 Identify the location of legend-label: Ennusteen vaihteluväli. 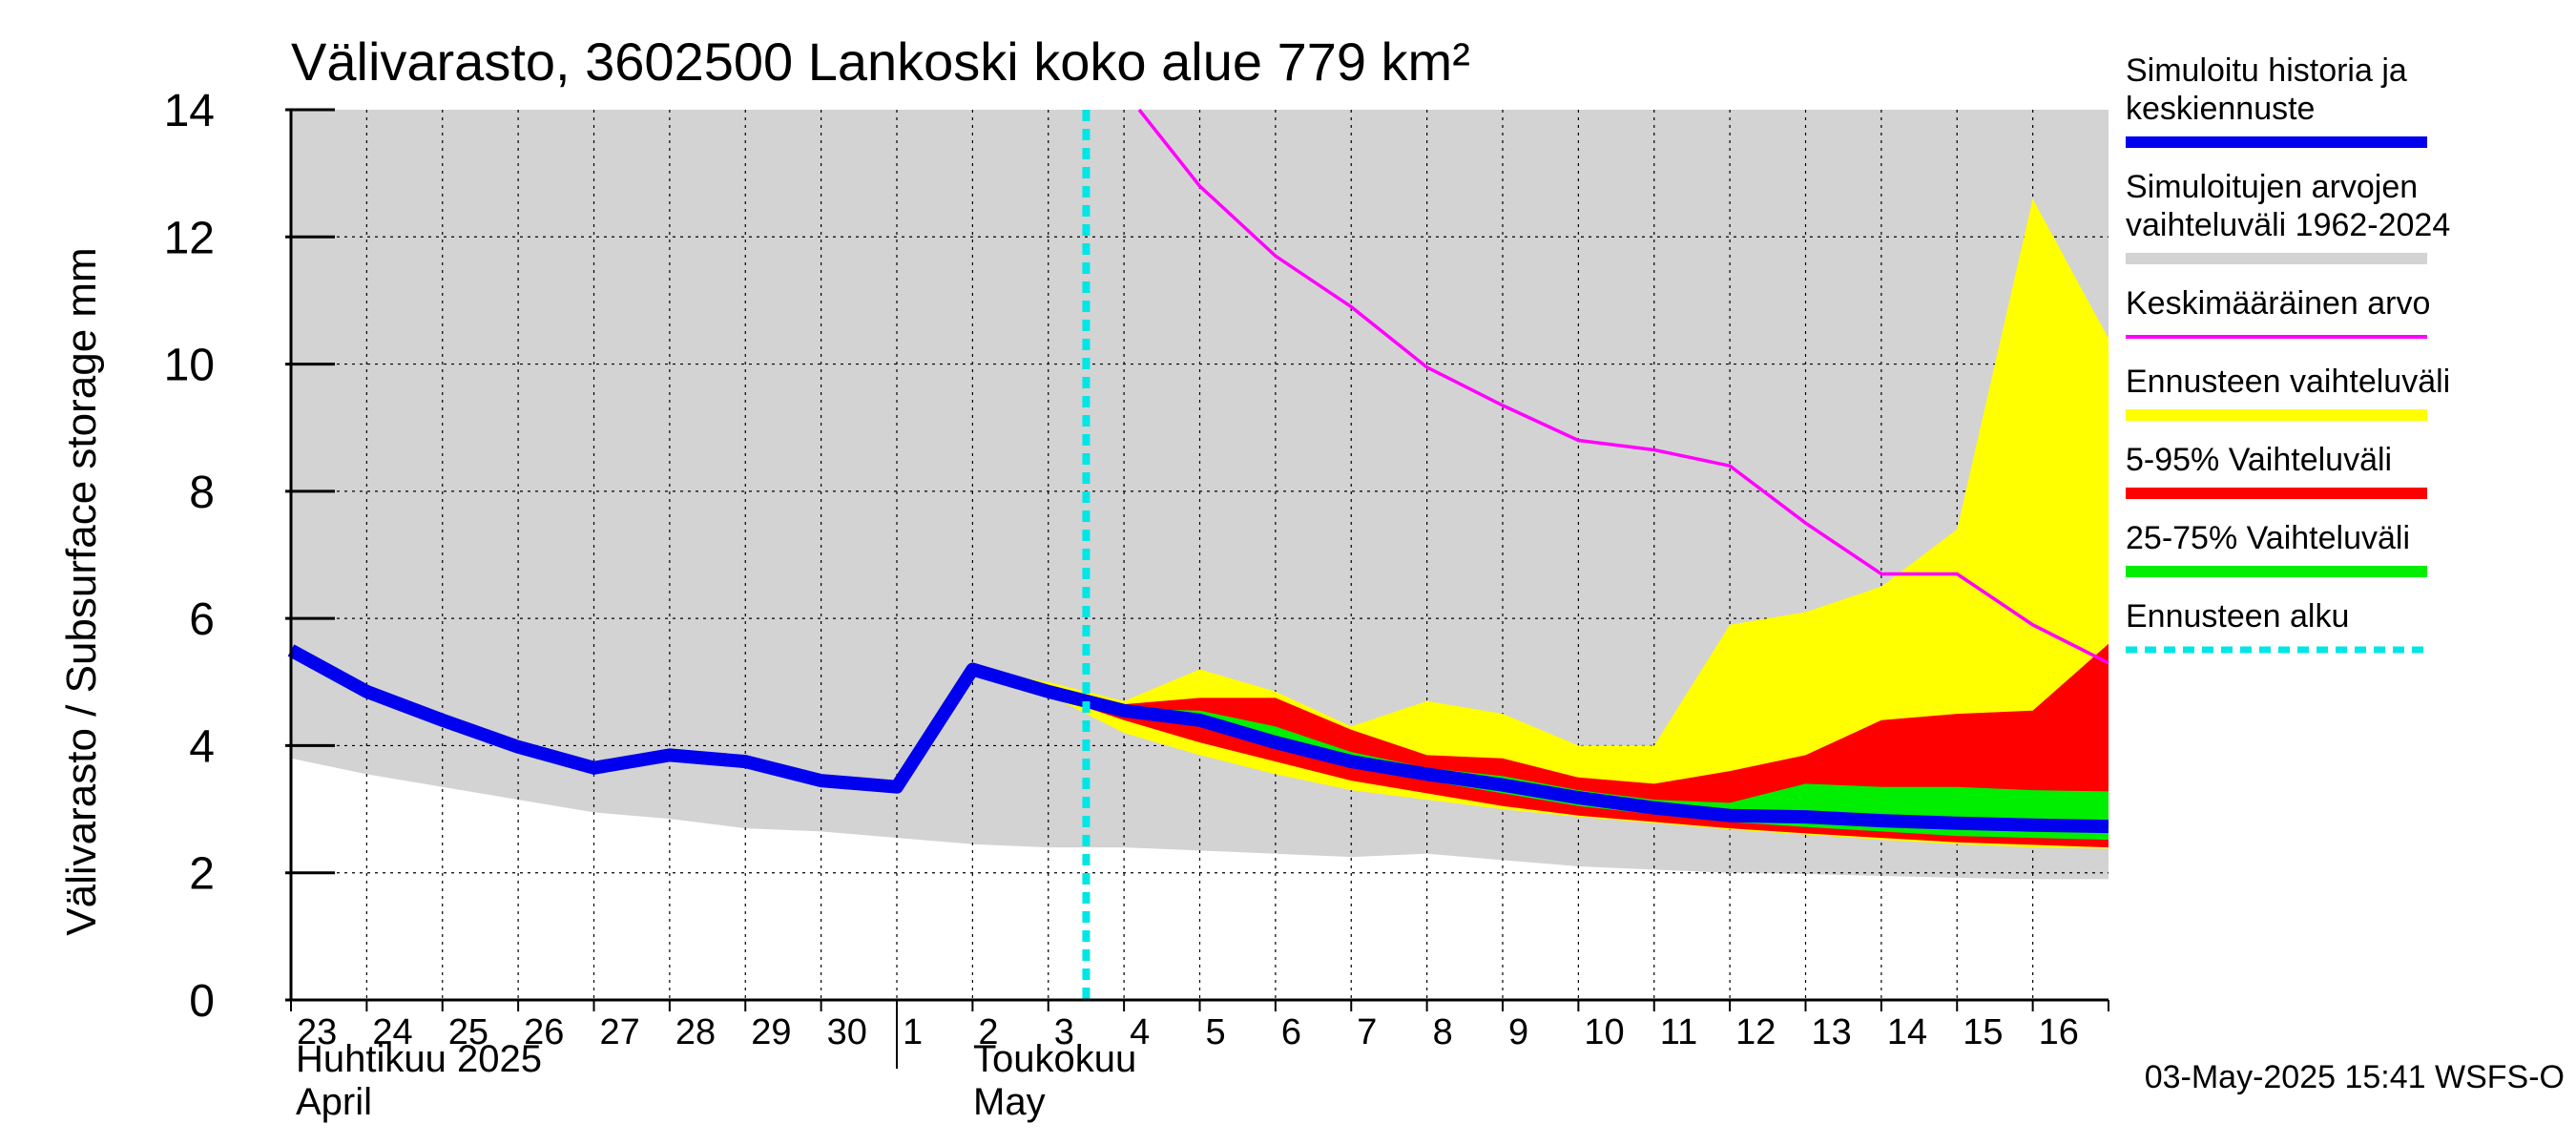
(2288, 382).